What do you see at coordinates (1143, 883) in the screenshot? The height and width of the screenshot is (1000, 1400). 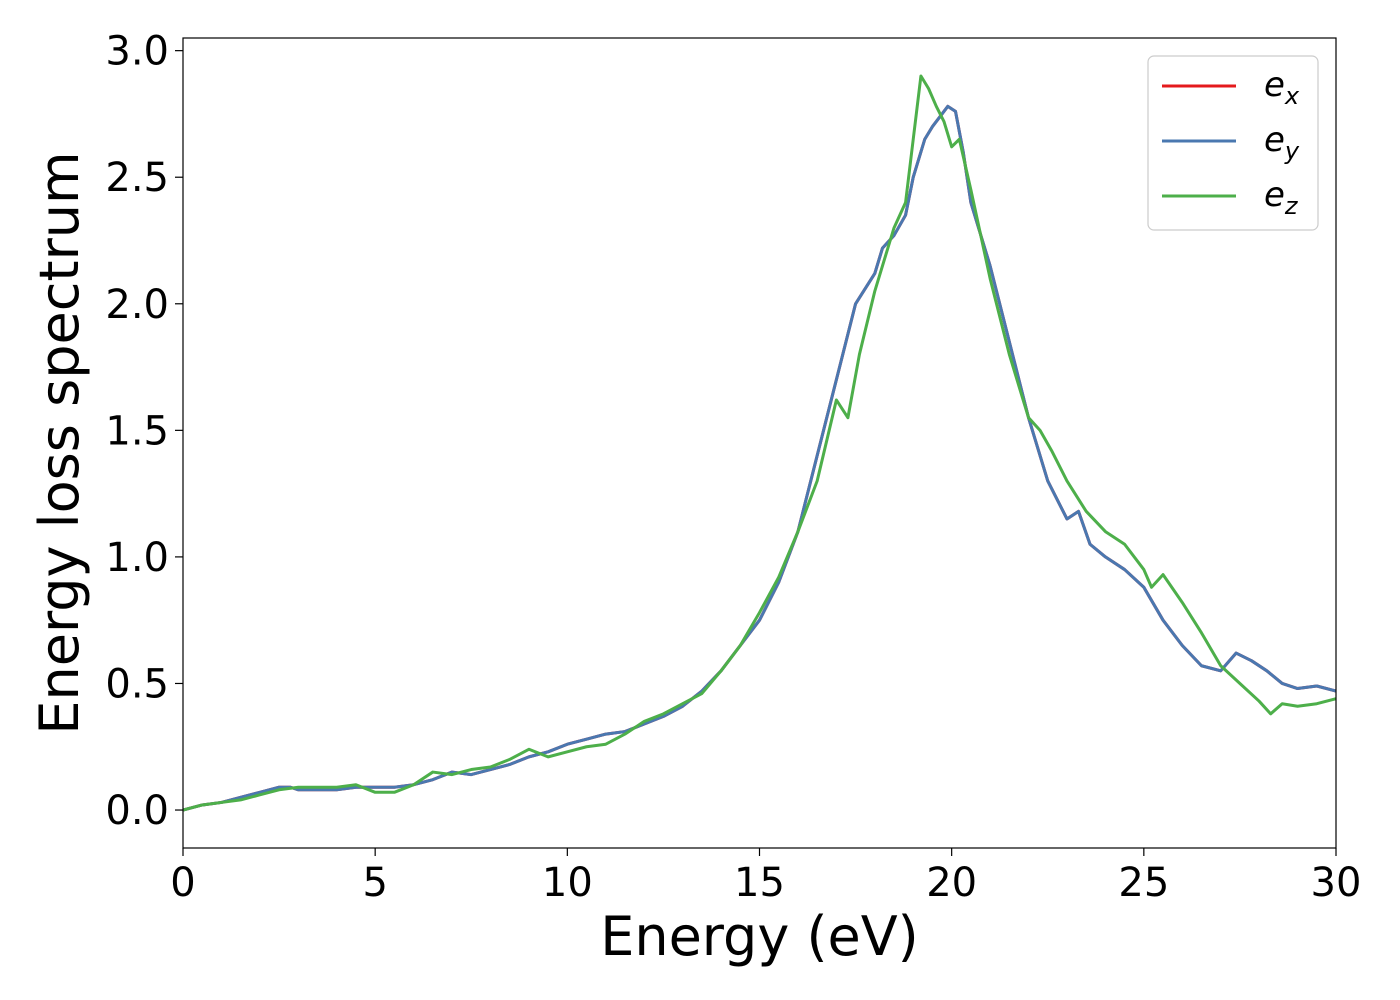 I see `x-tick-label: 25` at bounding box center [1143, 883].